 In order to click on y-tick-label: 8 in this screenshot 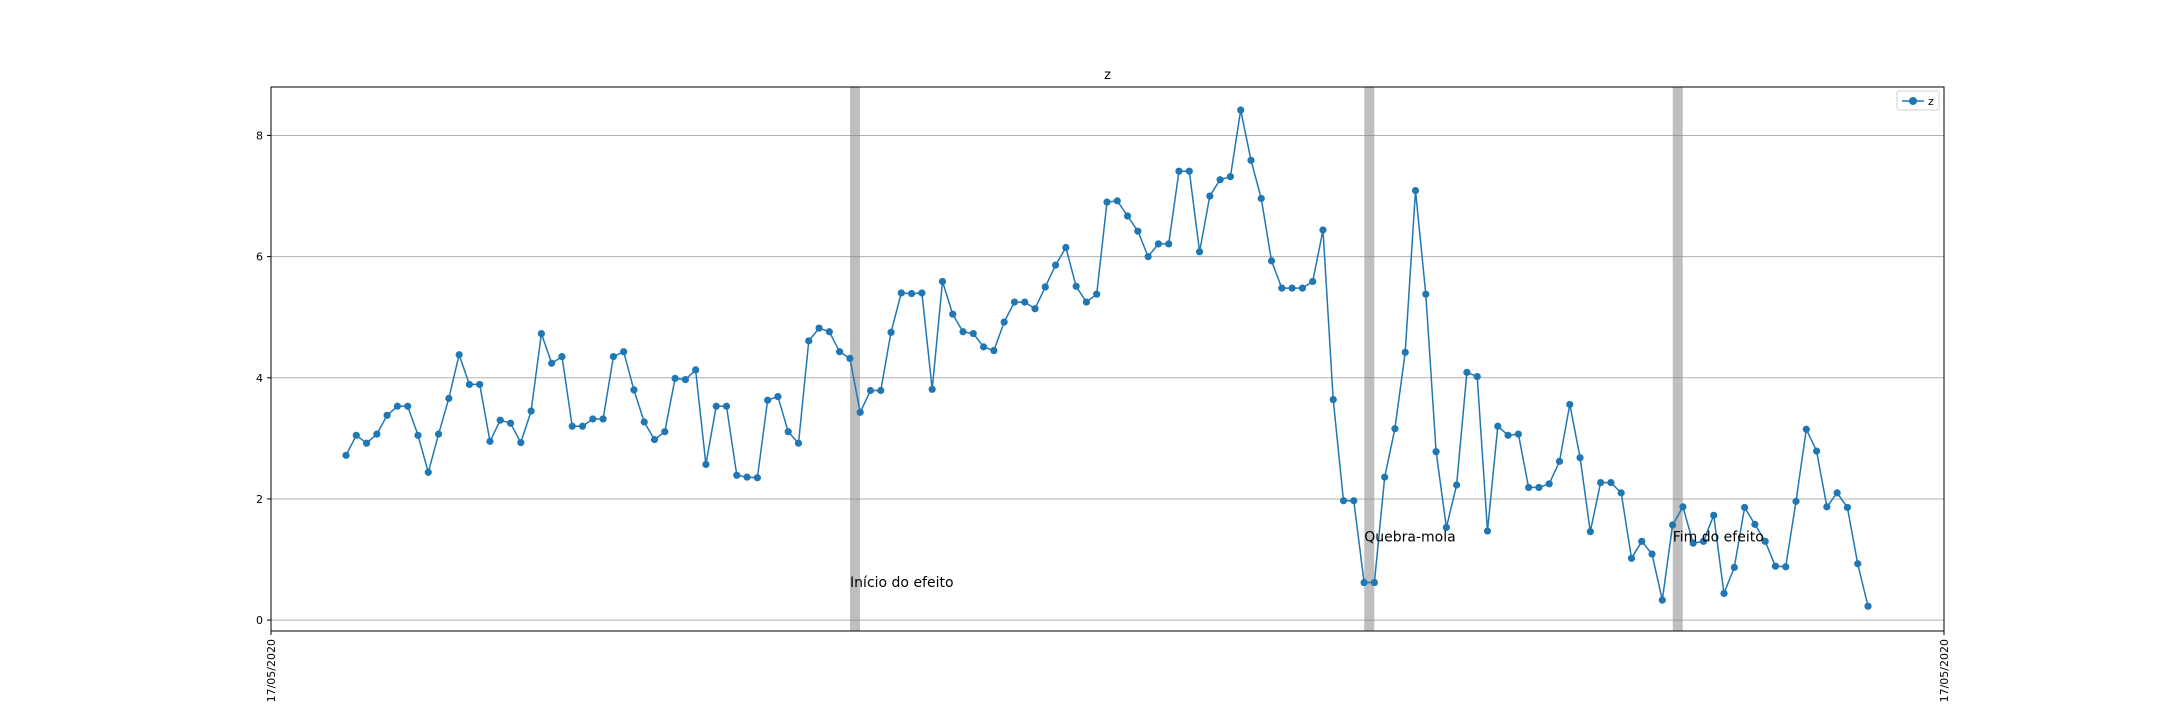, I will do `click(259, 135)`.